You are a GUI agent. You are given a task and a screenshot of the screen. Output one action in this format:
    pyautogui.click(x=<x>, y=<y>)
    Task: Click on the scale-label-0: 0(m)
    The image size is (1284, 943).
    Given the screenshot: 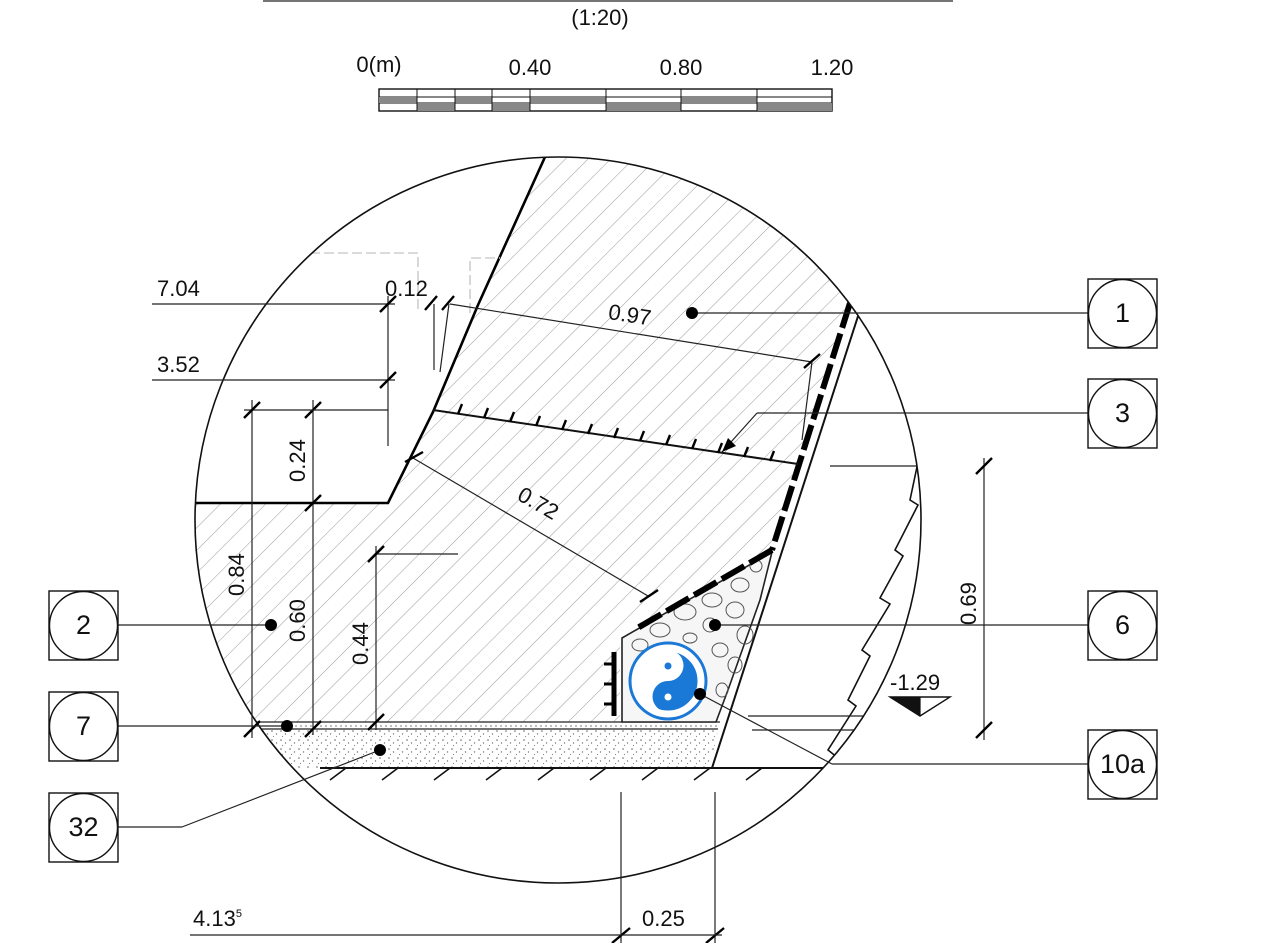 What is the action you would take?
    pyautogui.click(x=378, y=64)
    